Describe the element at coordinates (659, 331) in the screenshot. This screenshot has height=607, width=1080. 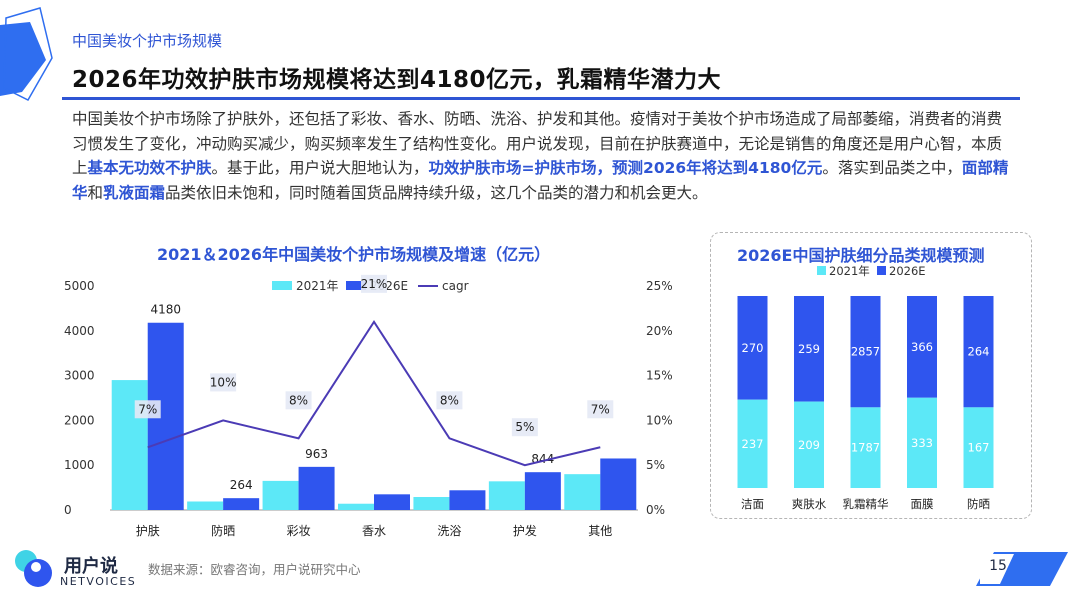
I see `y2-tick-label: 20%` at that location.